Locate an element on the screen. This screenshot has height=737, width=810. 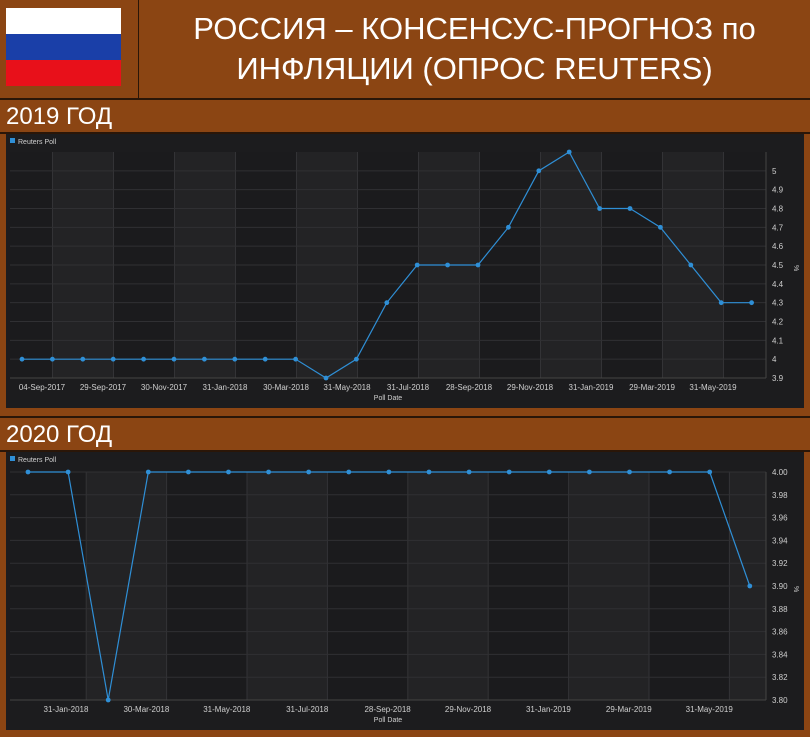
x-tick-label: 29-Sep-2017 is located at coordinates (103, 387).